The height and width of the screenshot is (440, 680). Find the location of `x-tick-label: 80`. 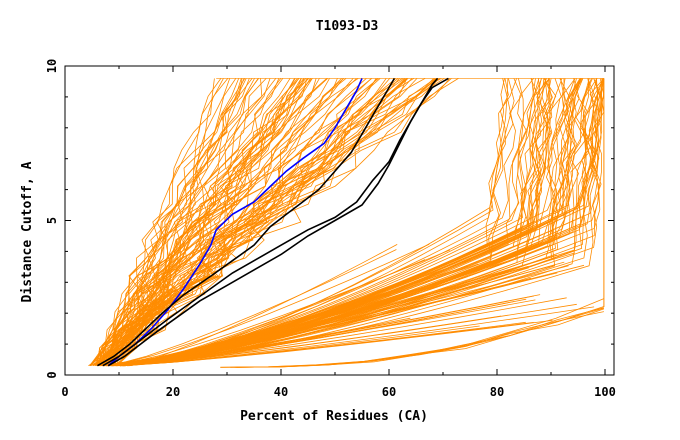

x-tick-label: 80 is located at coordinates (497, 392).